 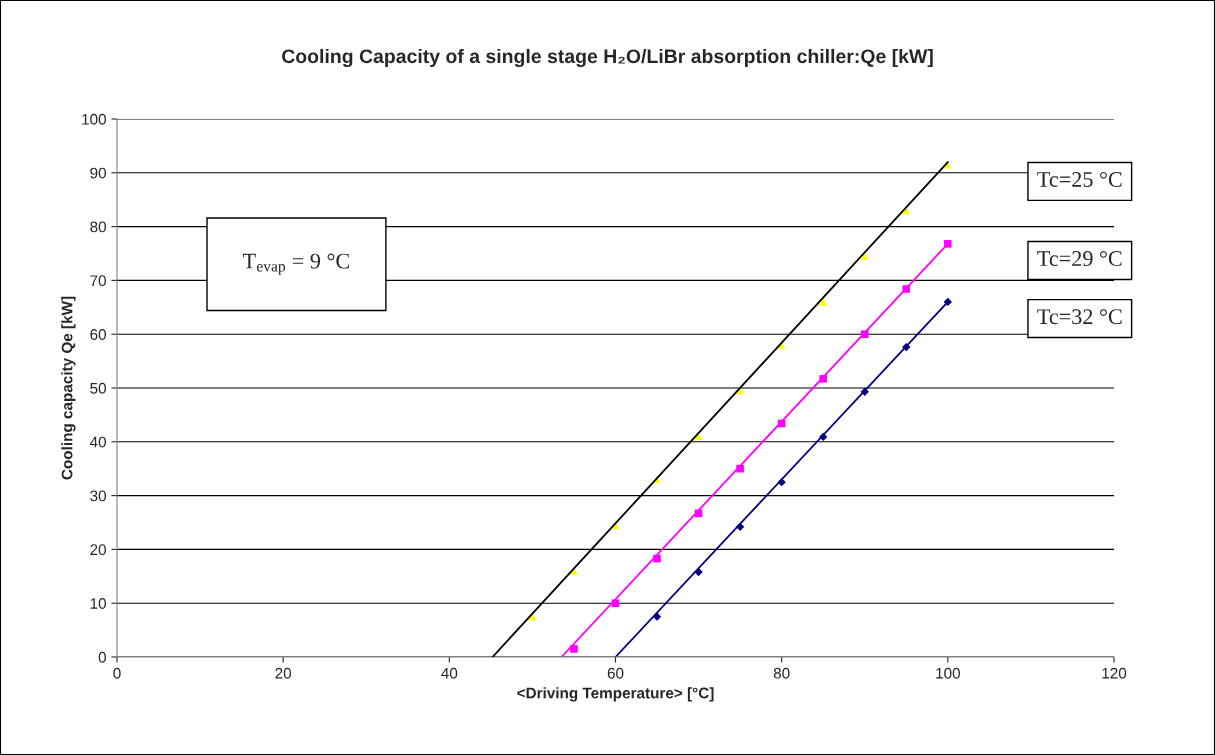 I want to click on y-tick-label: 60, so click(x=98, y=334).